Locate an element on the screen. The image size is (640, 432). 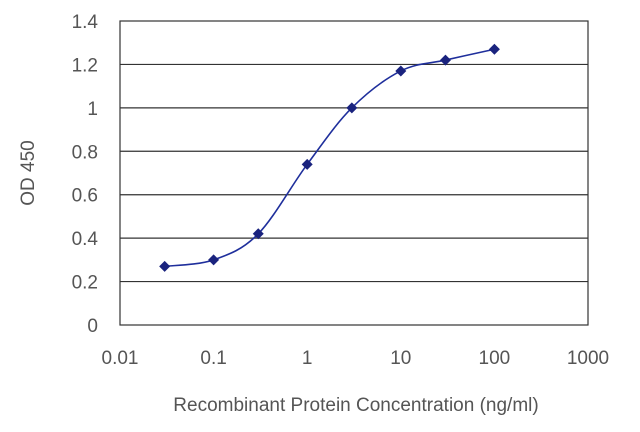
y-tick-label: 0.6 is located at coordinates (85, 196).